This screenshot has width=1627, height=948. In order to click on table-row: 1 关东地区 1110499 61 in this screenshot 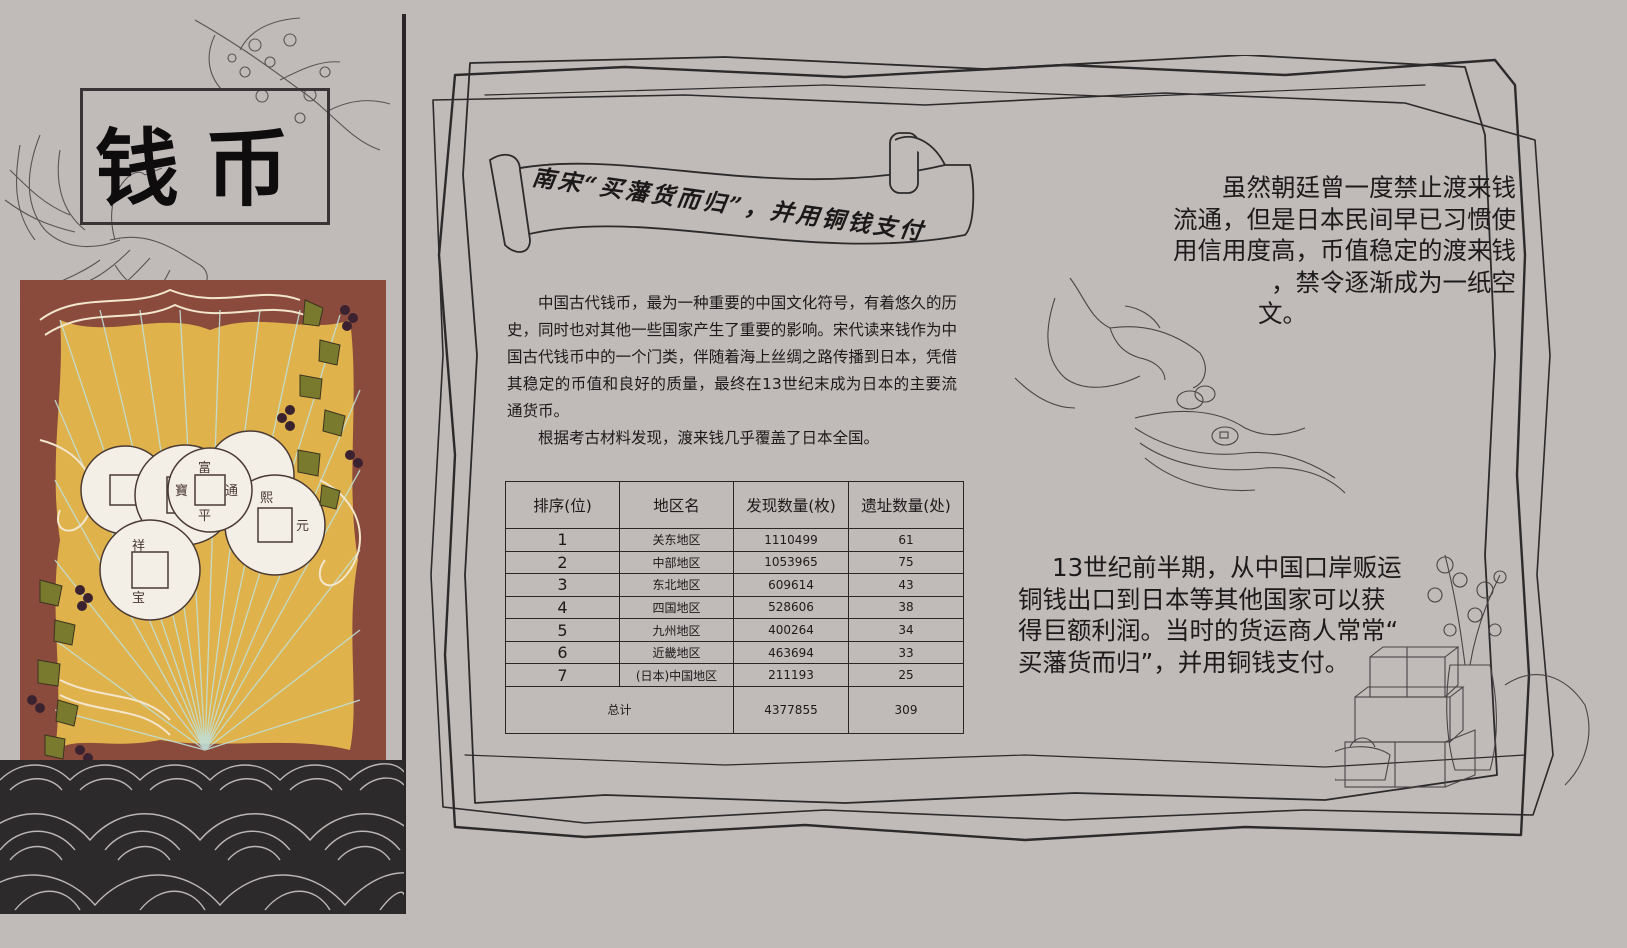, I will do `click(734, 540)`.